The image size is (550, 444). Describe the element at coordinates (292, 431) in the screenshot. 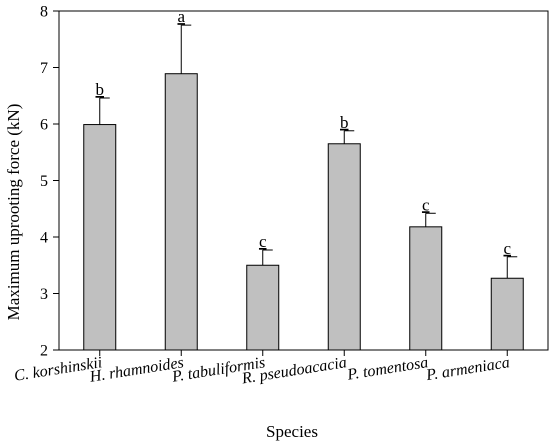

I see `x-axis-title: Species` at that location.